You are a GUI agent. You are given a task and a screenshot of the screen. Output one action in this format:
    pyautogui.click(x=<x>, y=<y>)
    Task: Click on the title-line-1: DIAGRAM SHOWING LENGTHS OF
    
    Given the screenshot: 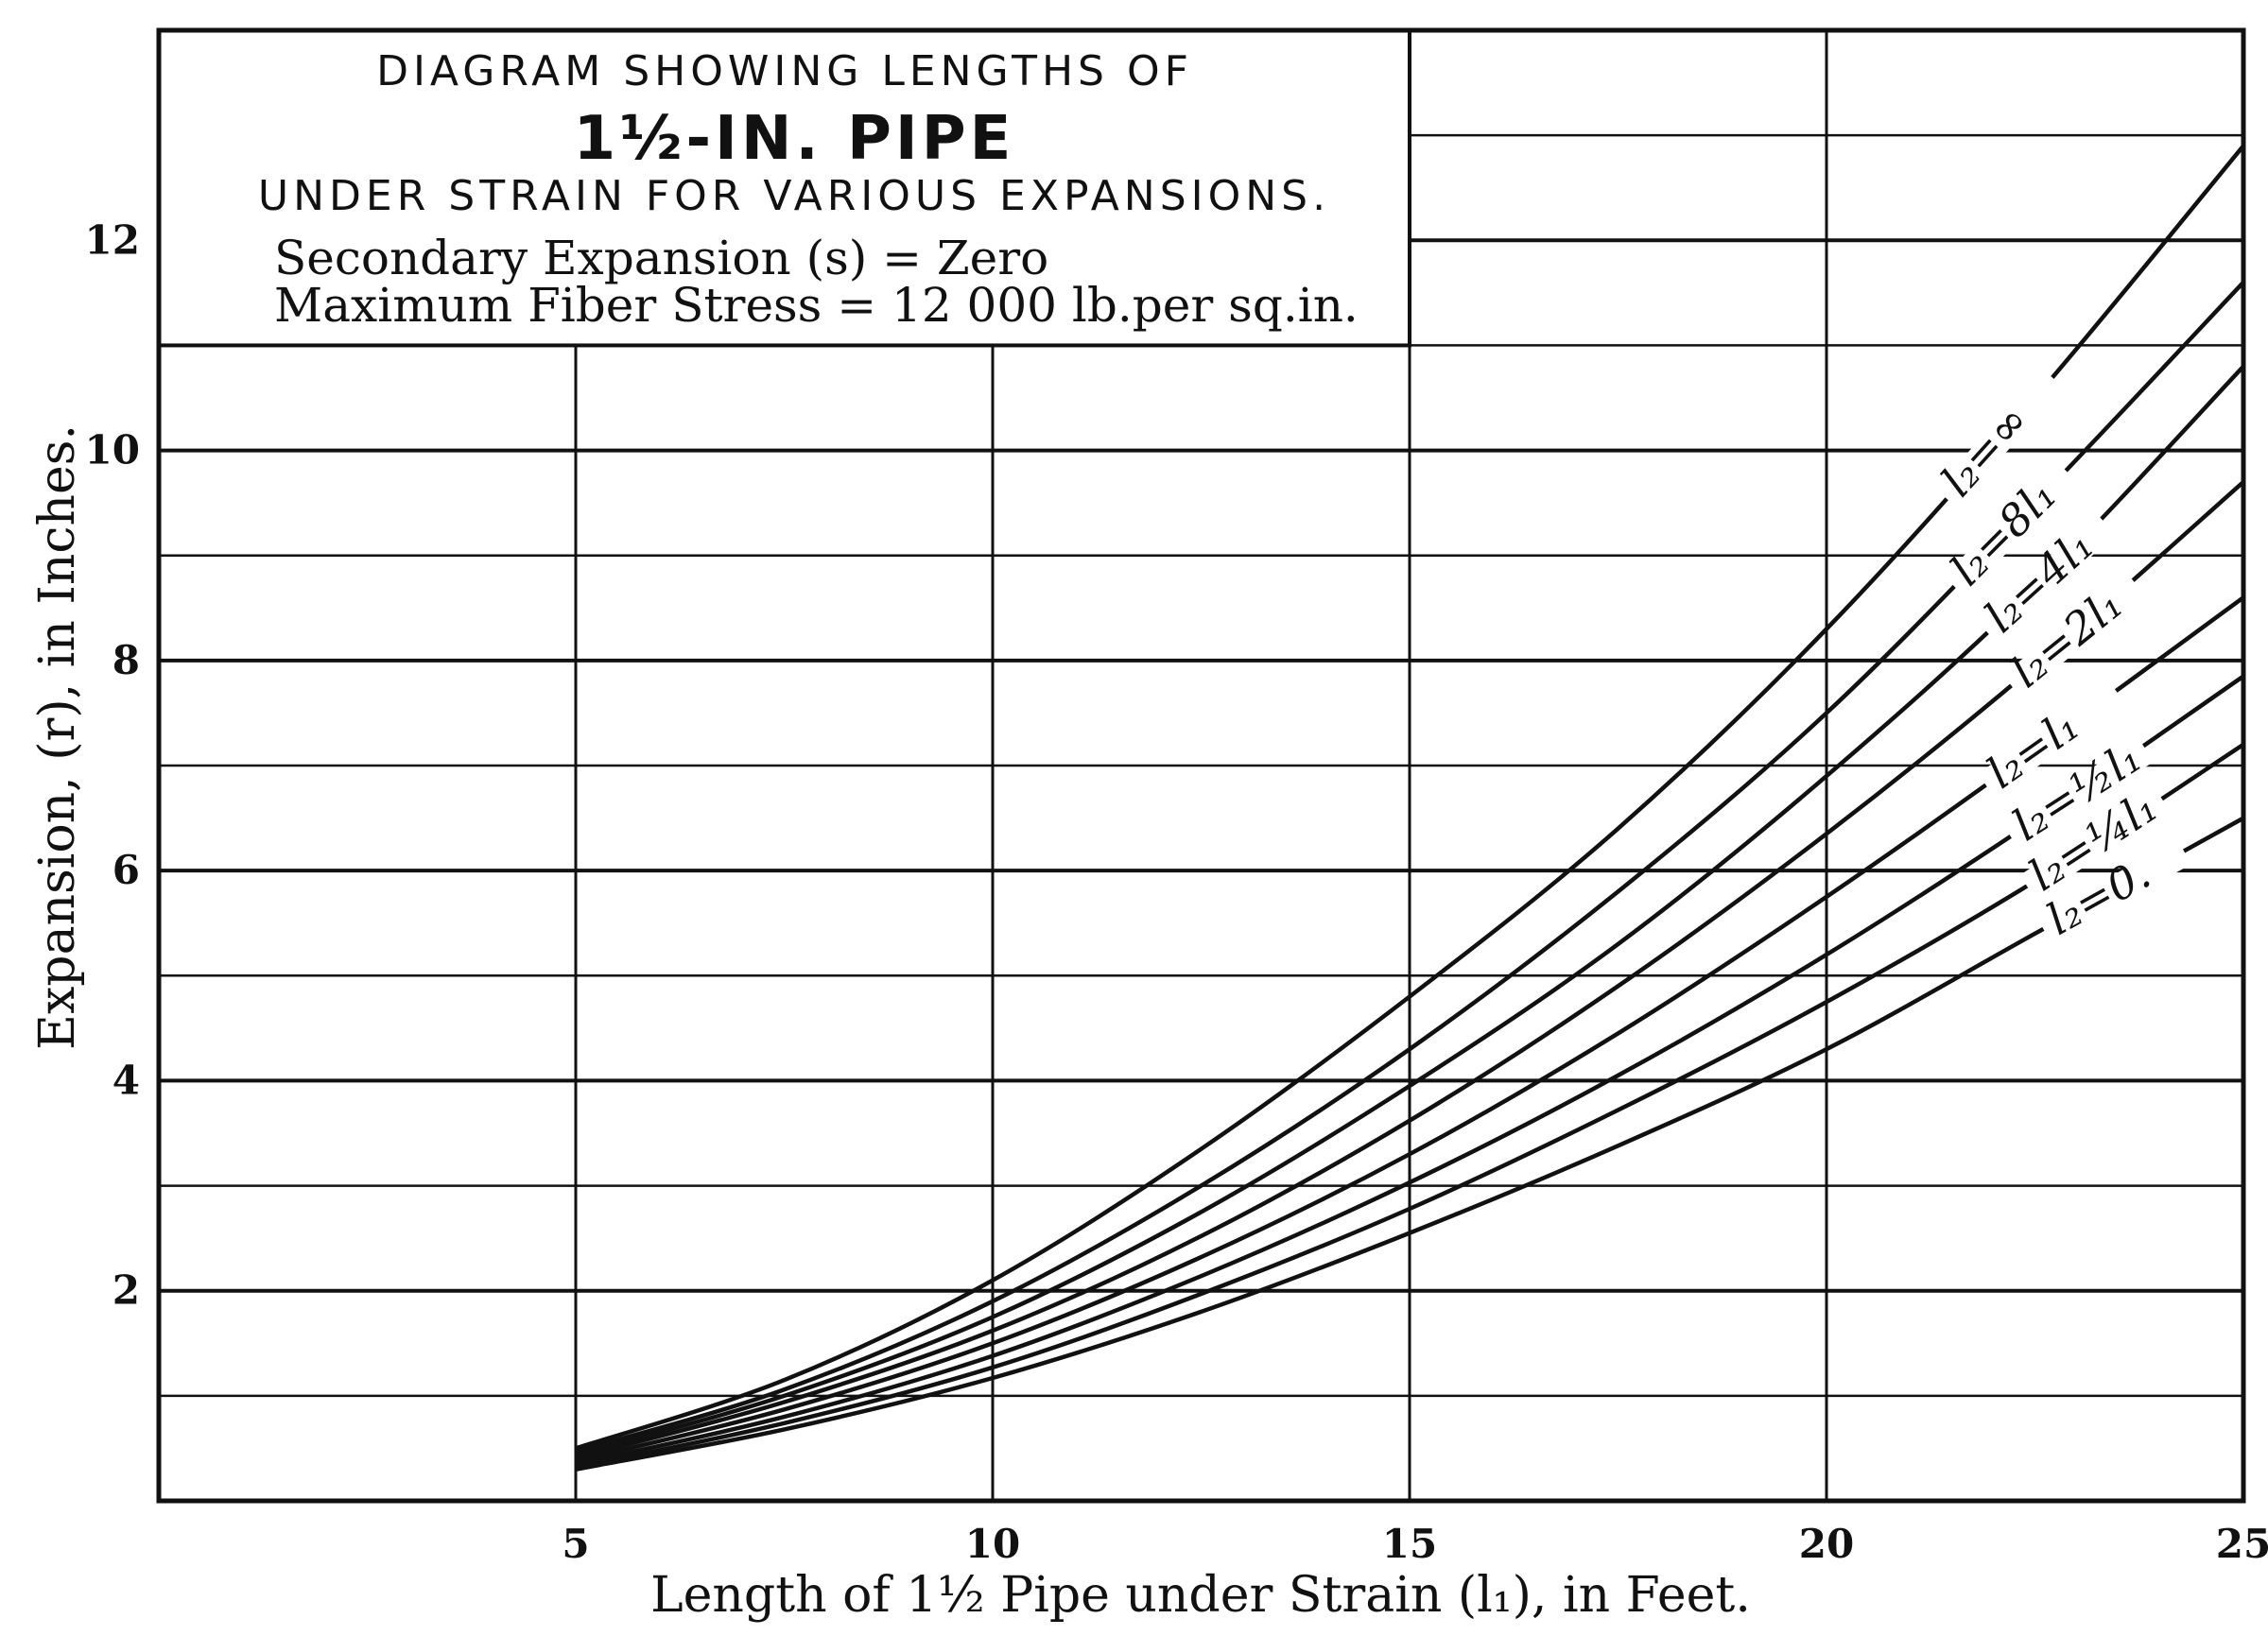 What is the action you would take?
    pyautogui.click(x=784, y=71)
    